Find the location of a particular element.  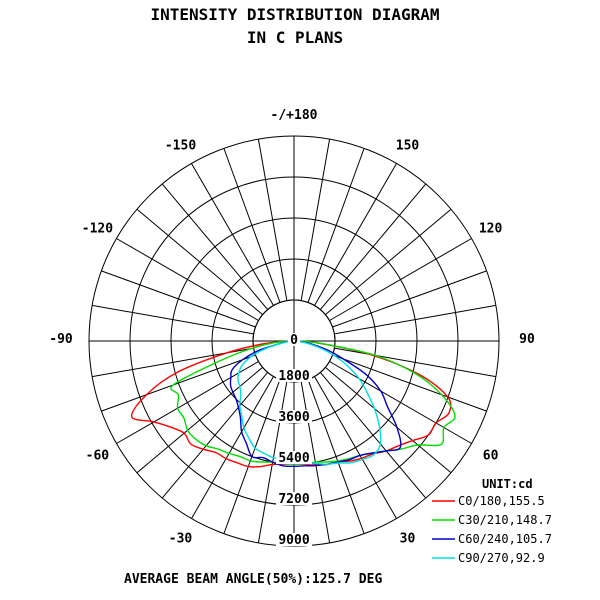

radial-tick-label: 7200 is located at coordinates (293, 499).